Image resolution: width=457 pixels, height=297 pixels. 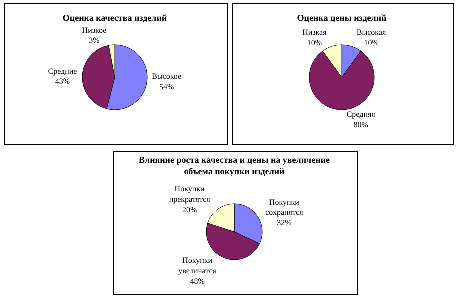 What do you see at coordinates (342, 18) in the screenshot?
I see `chart-title: Оценка цены изделий` at bounding box center [342, 18].